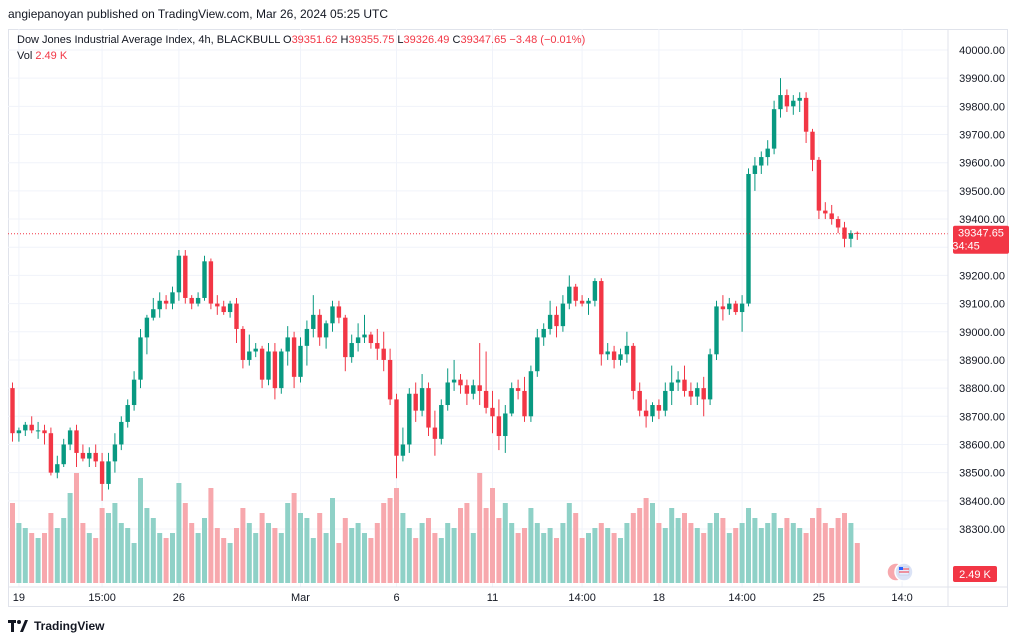 This screenshot has height=643, width=1024. What do you see at coordinates (51, 56) in the screenshot?
I see `volume-legend-value: 2.49 K` at bounding box center [51, 56].